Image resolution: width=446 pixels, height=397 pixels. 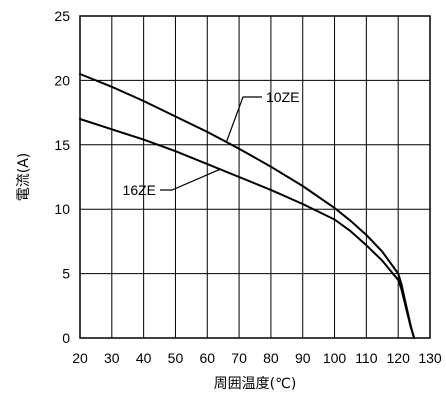 What do you see at coordinates (430, 358) in the screenshot?
I see `x-tick-label: 130` at bounding box center [430, 358].